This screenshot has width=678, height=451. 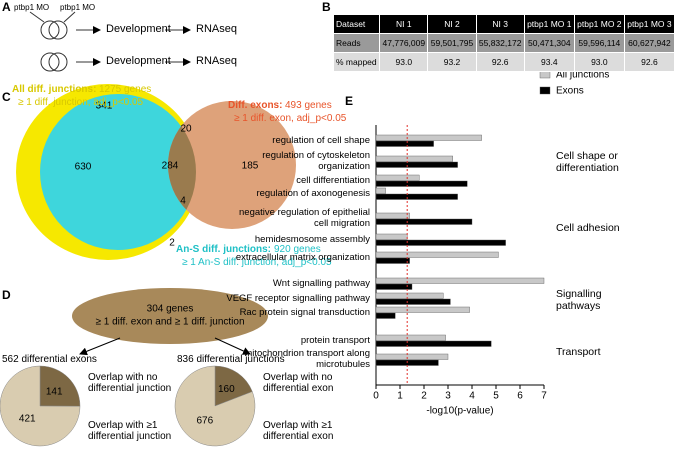 I want to click on group-label: Signalling pathways, so click(x=579, y=300).